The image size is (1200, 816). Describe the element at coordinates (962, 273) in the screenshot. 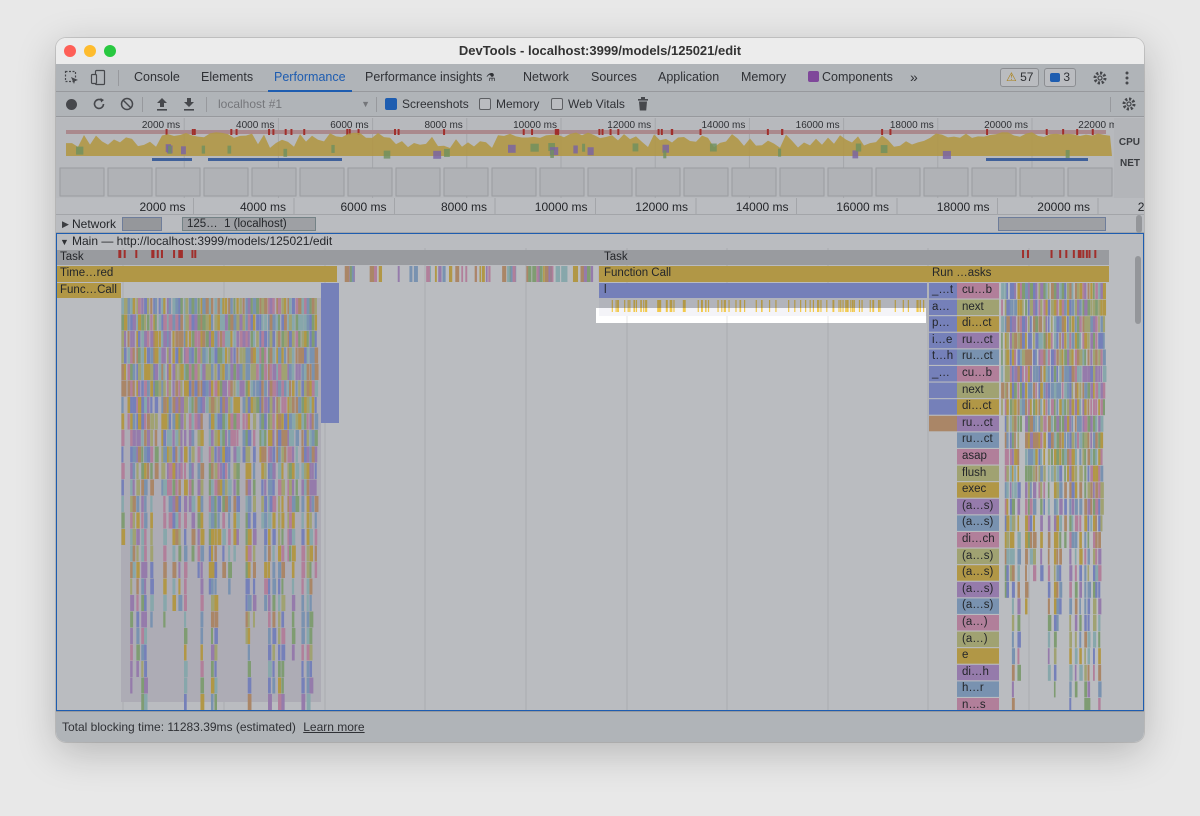

I see `run-tasks-entry-label: Run …asks` at that location.